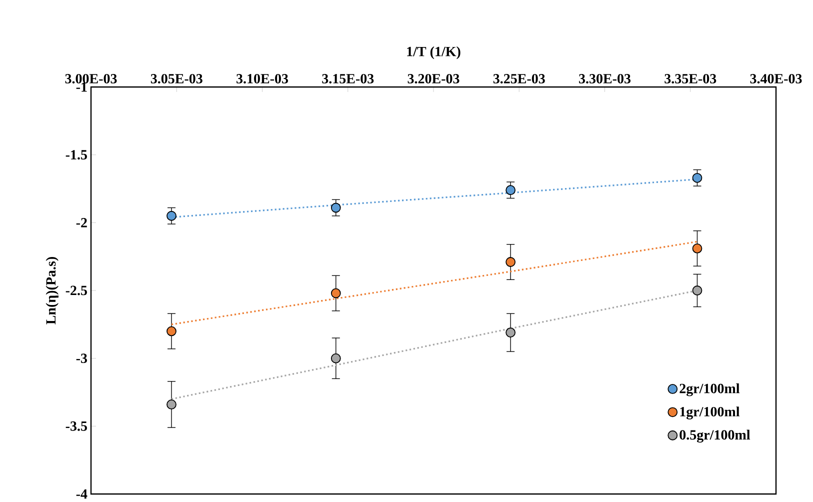  Describe the element at coordinates (715, 436) in the screenshot. I see `legend-label: 0.5gr/100ml` at that location.